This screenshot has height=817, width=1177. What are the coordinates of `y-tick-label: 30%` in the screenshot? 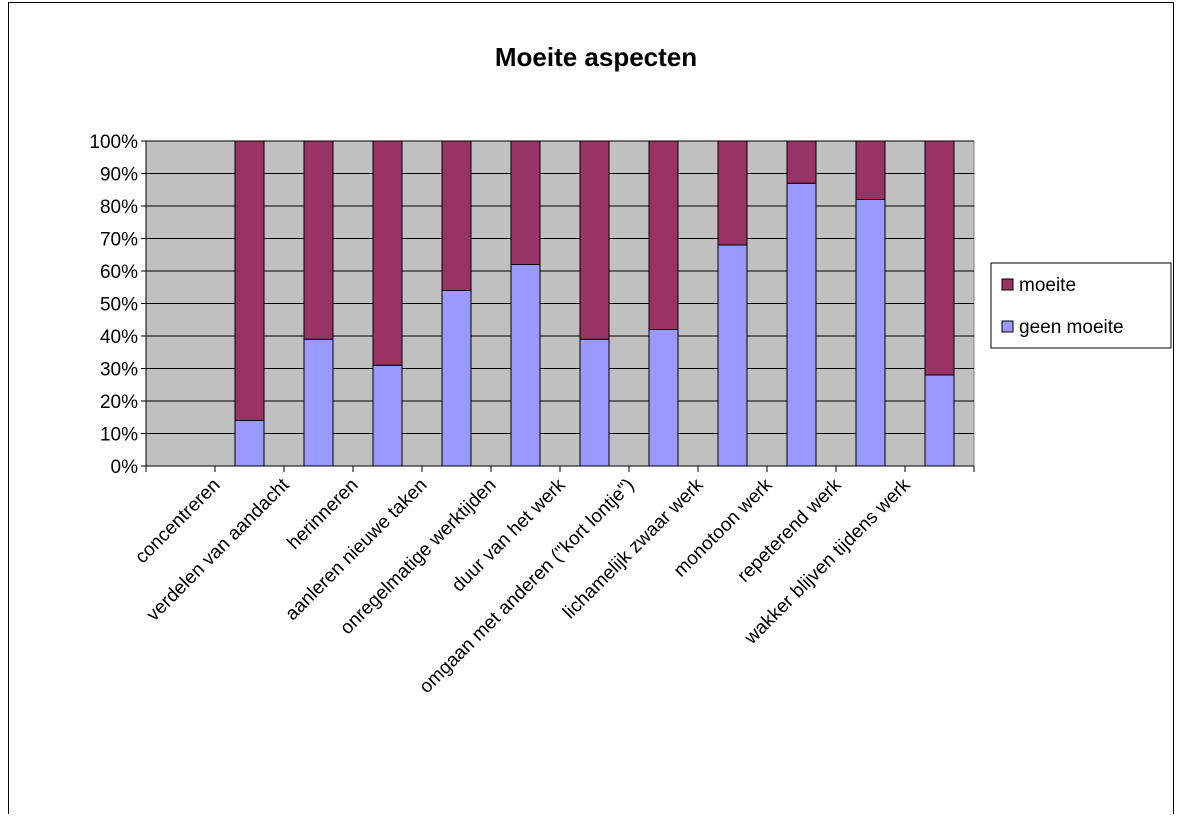 It's located at (119, 370).